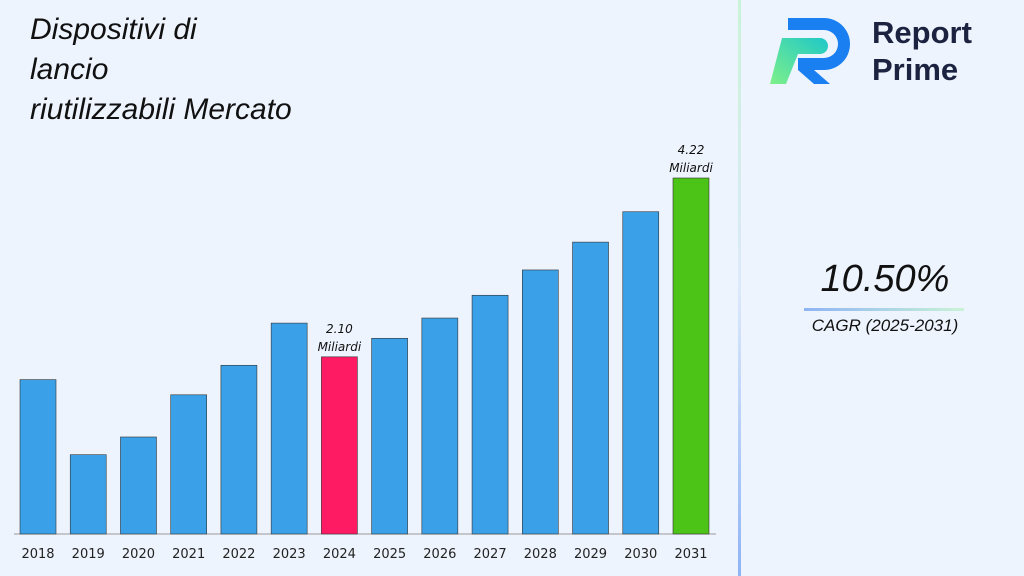  Describe the element at coordinates (590, 554) in the screenshot. I see `x-tick-label: 2029` at that location.